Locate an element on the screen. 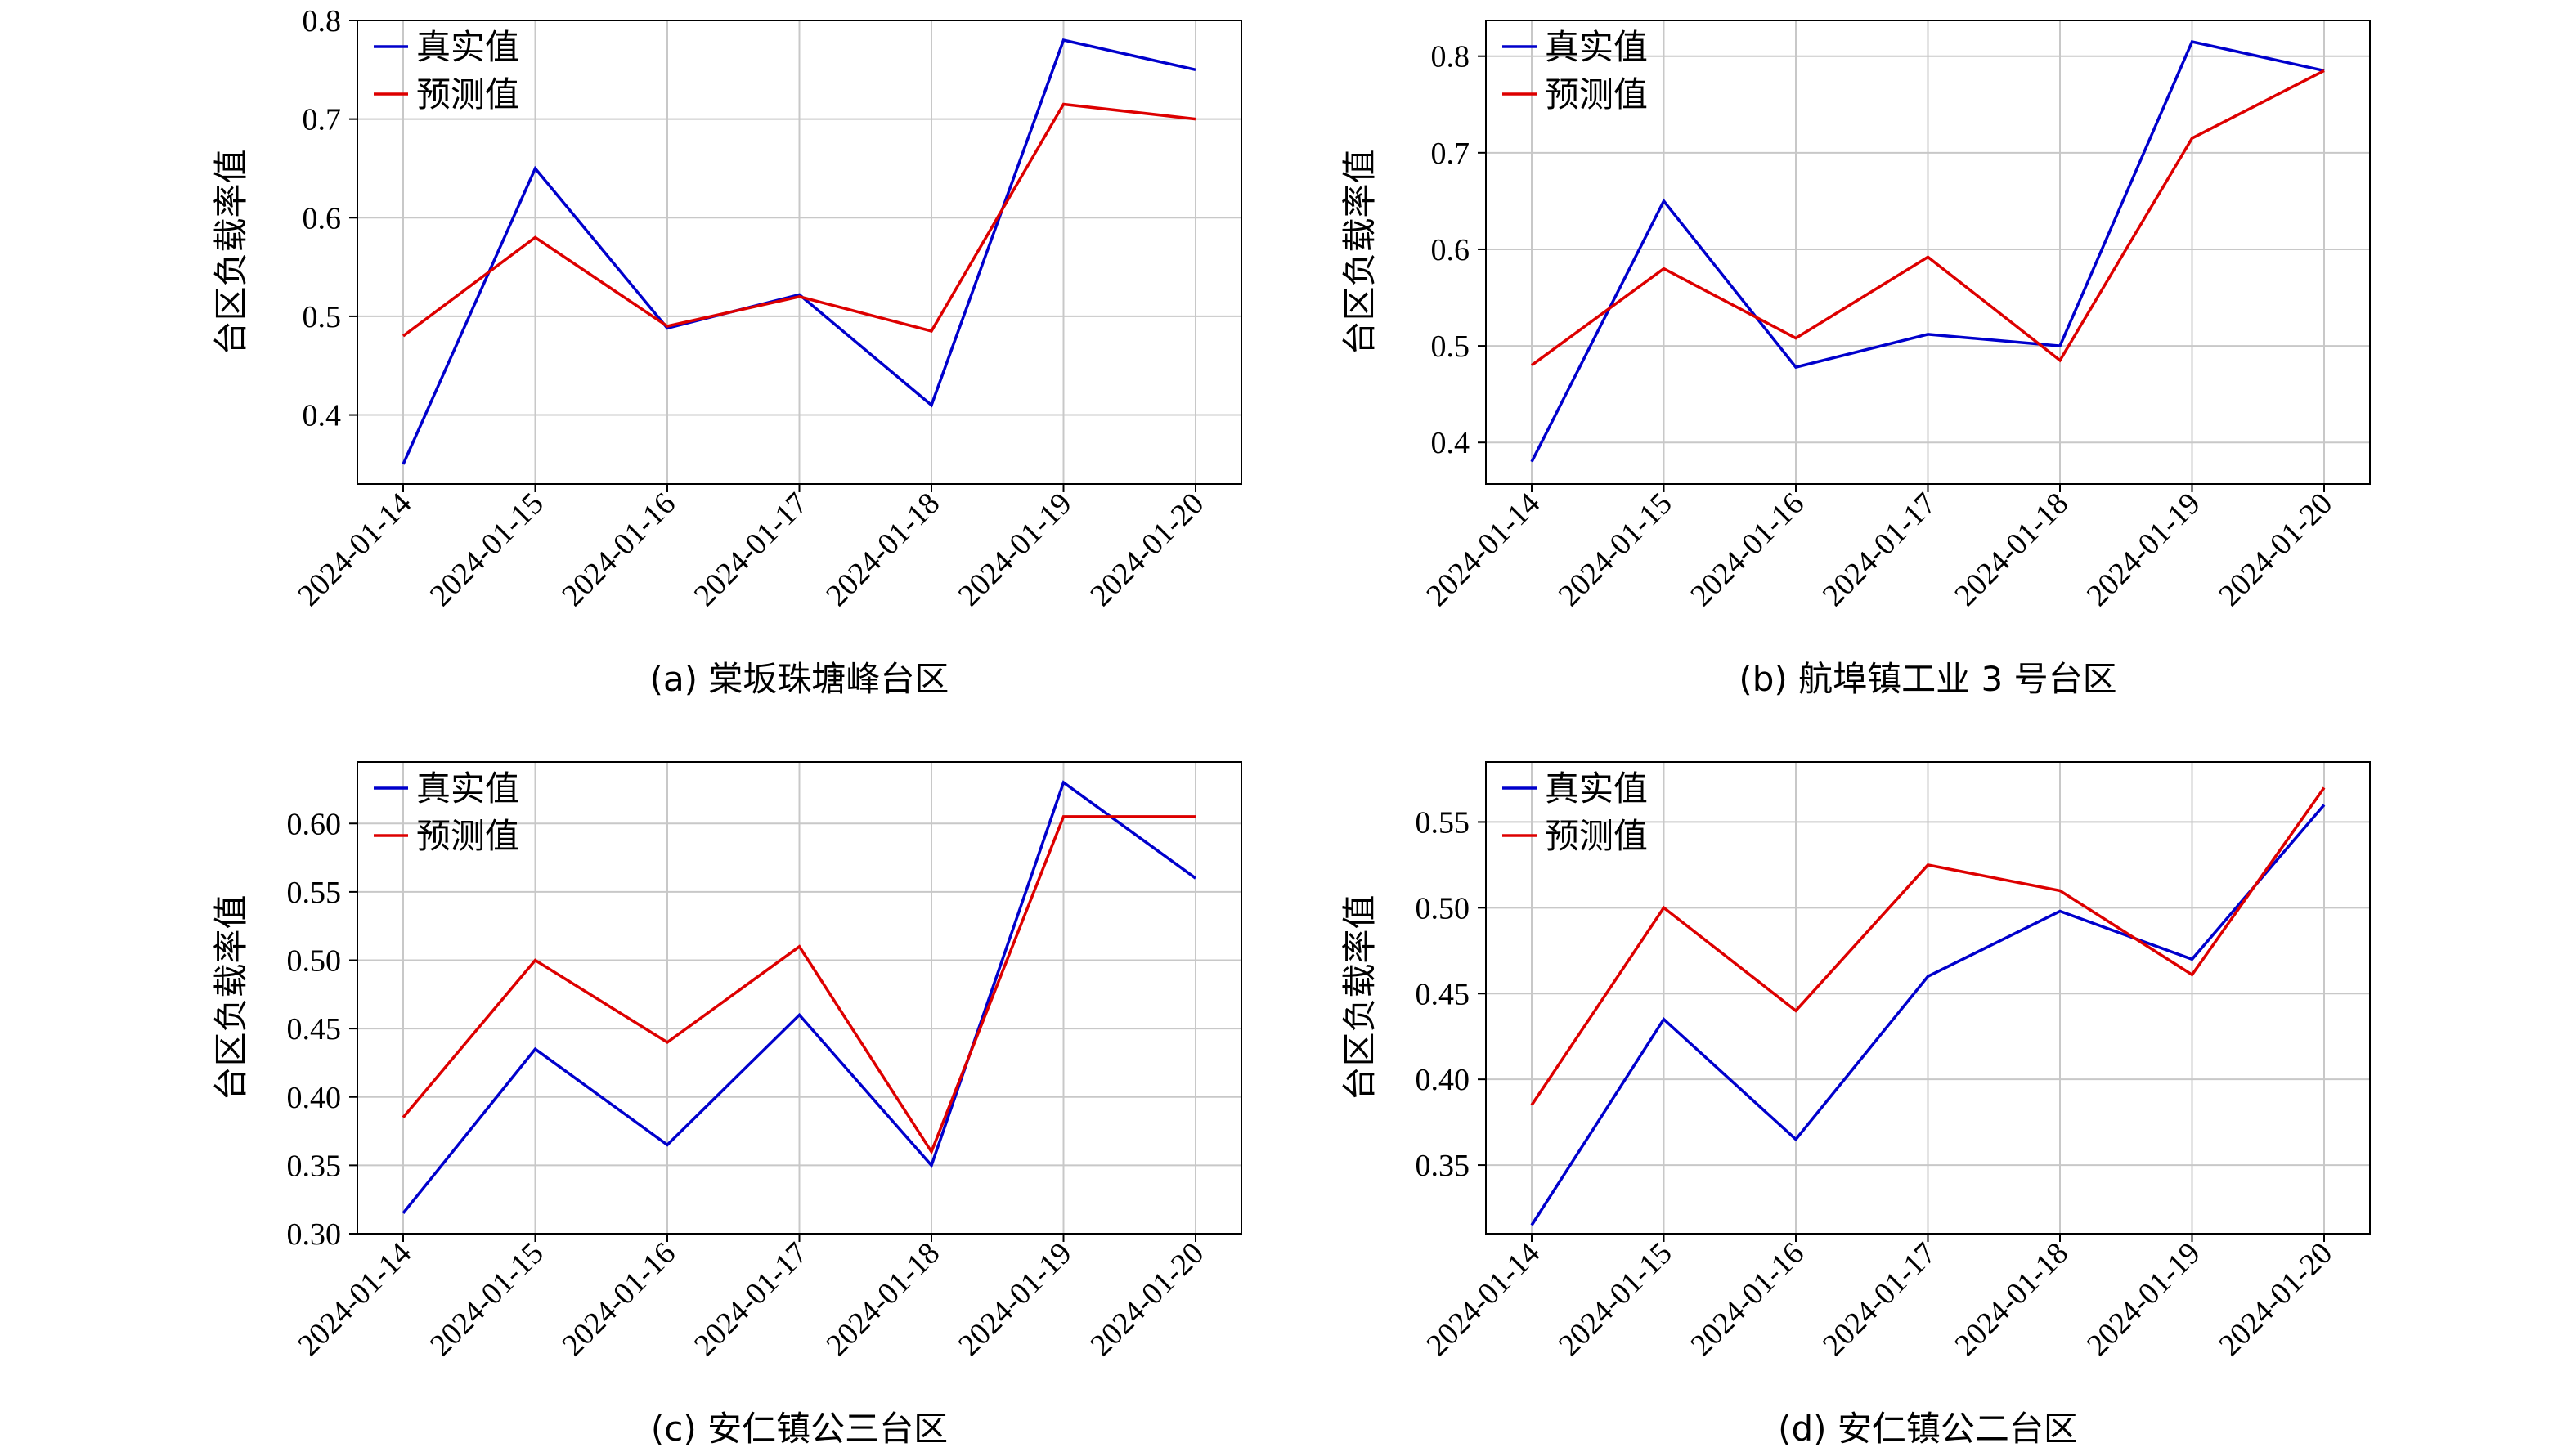  panel-caption: (d) 安仁镇公二台区 is located at coordinates (1928, 1429).